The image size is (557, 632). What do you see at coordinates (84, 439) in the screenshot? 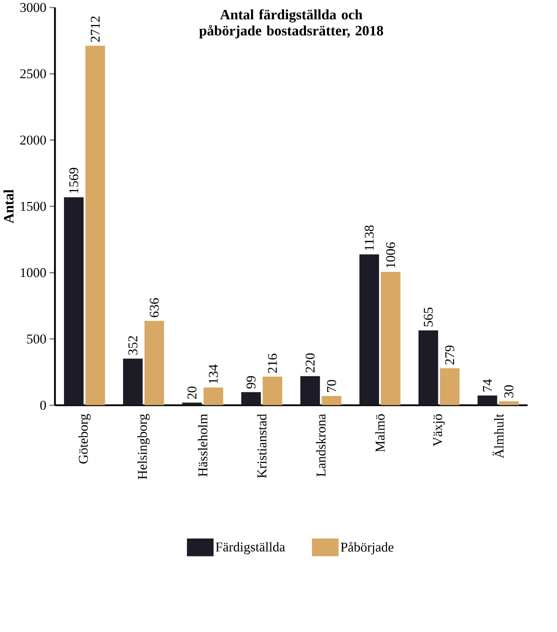
I see `x-tick-label: Göteborg` at bounding box center [84, 439].